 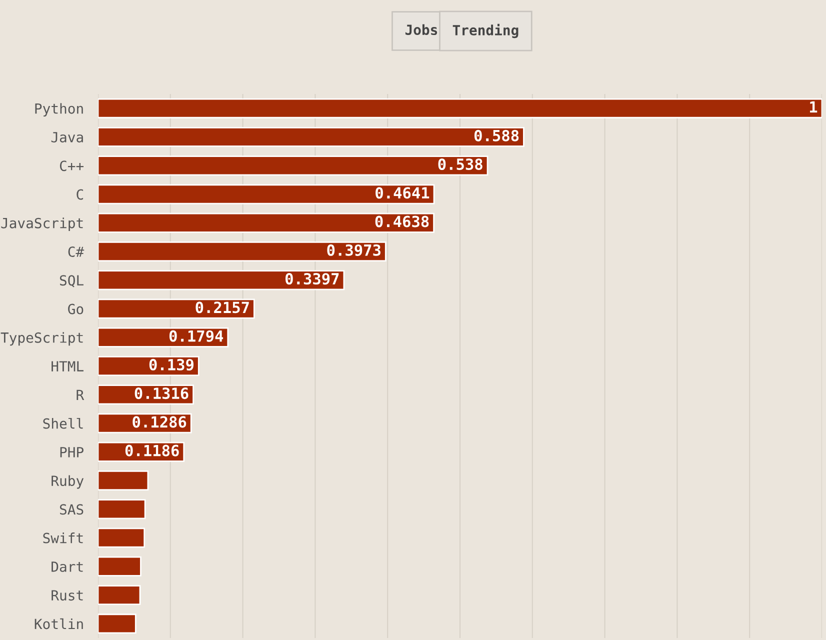 I want to click on y-tick-label: Kotlin, so click(x=58, y=624).